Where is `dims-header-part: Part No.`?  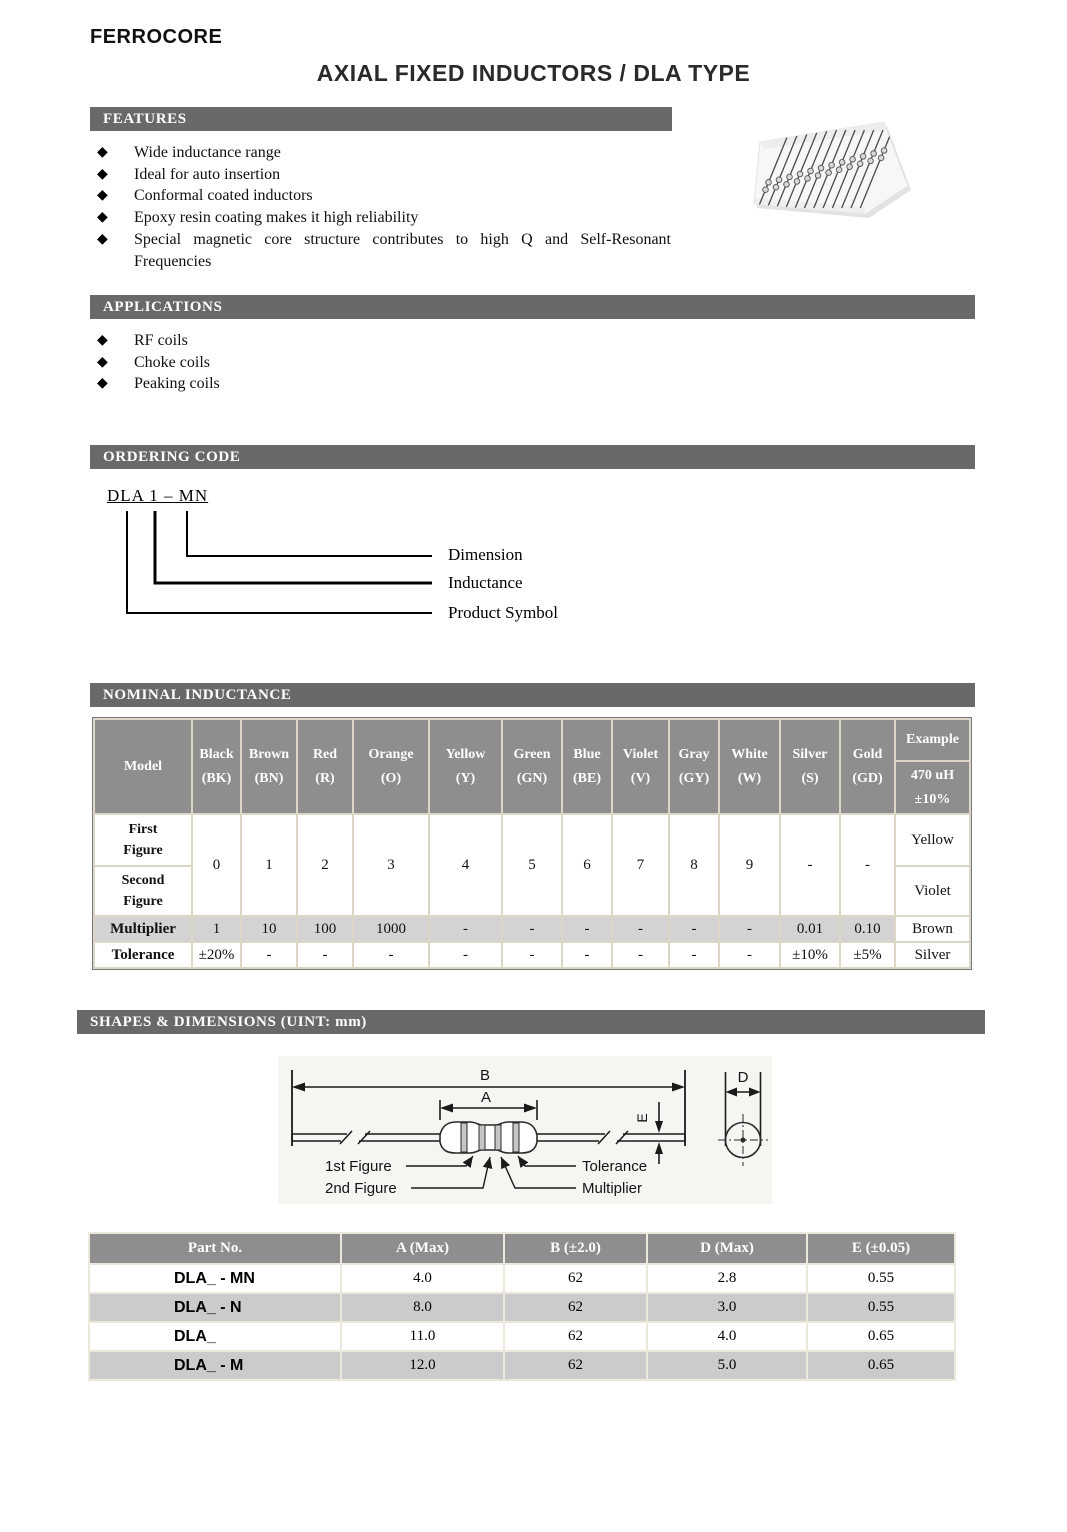
dims-header-part: Part No. is located at coordinates (215, 1248).